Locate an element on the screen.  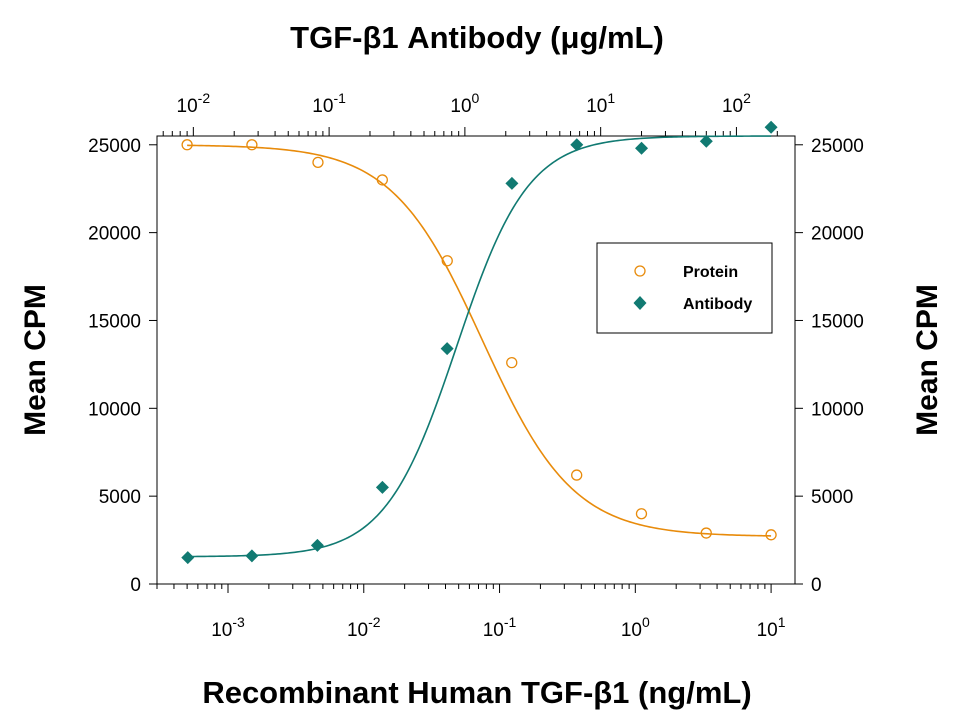
y-tick-label-left: 0 is located at coordinates (135, 585).